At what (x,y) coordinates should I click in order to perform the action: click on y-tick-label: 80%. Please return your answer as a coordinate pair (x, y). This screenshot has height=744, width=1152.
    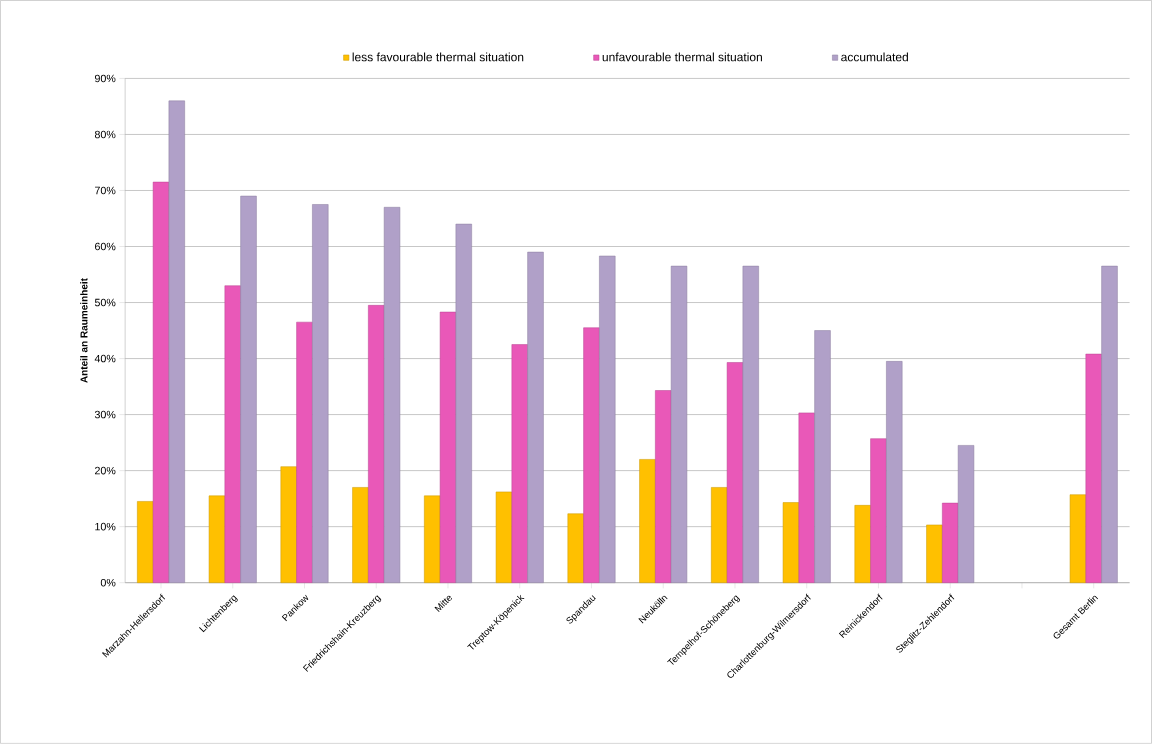
    Looking at the image, I should click on (105, 134).